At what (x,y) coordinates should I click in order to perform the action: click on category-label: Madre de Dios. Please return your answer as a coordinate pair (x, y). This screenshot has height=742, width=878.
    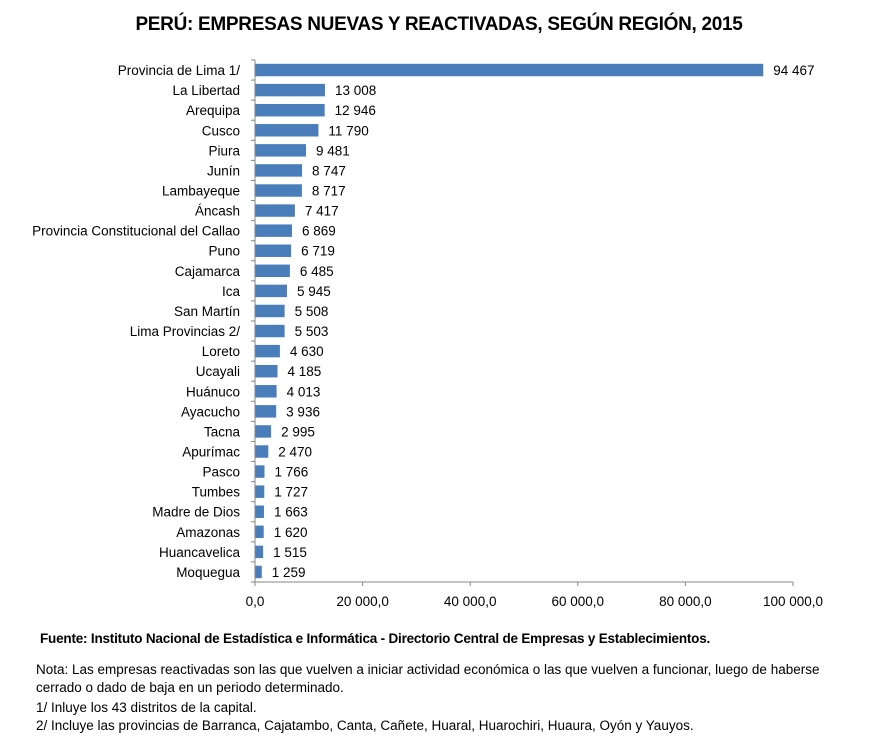
    Looking at the image, I should click on (196, 512).